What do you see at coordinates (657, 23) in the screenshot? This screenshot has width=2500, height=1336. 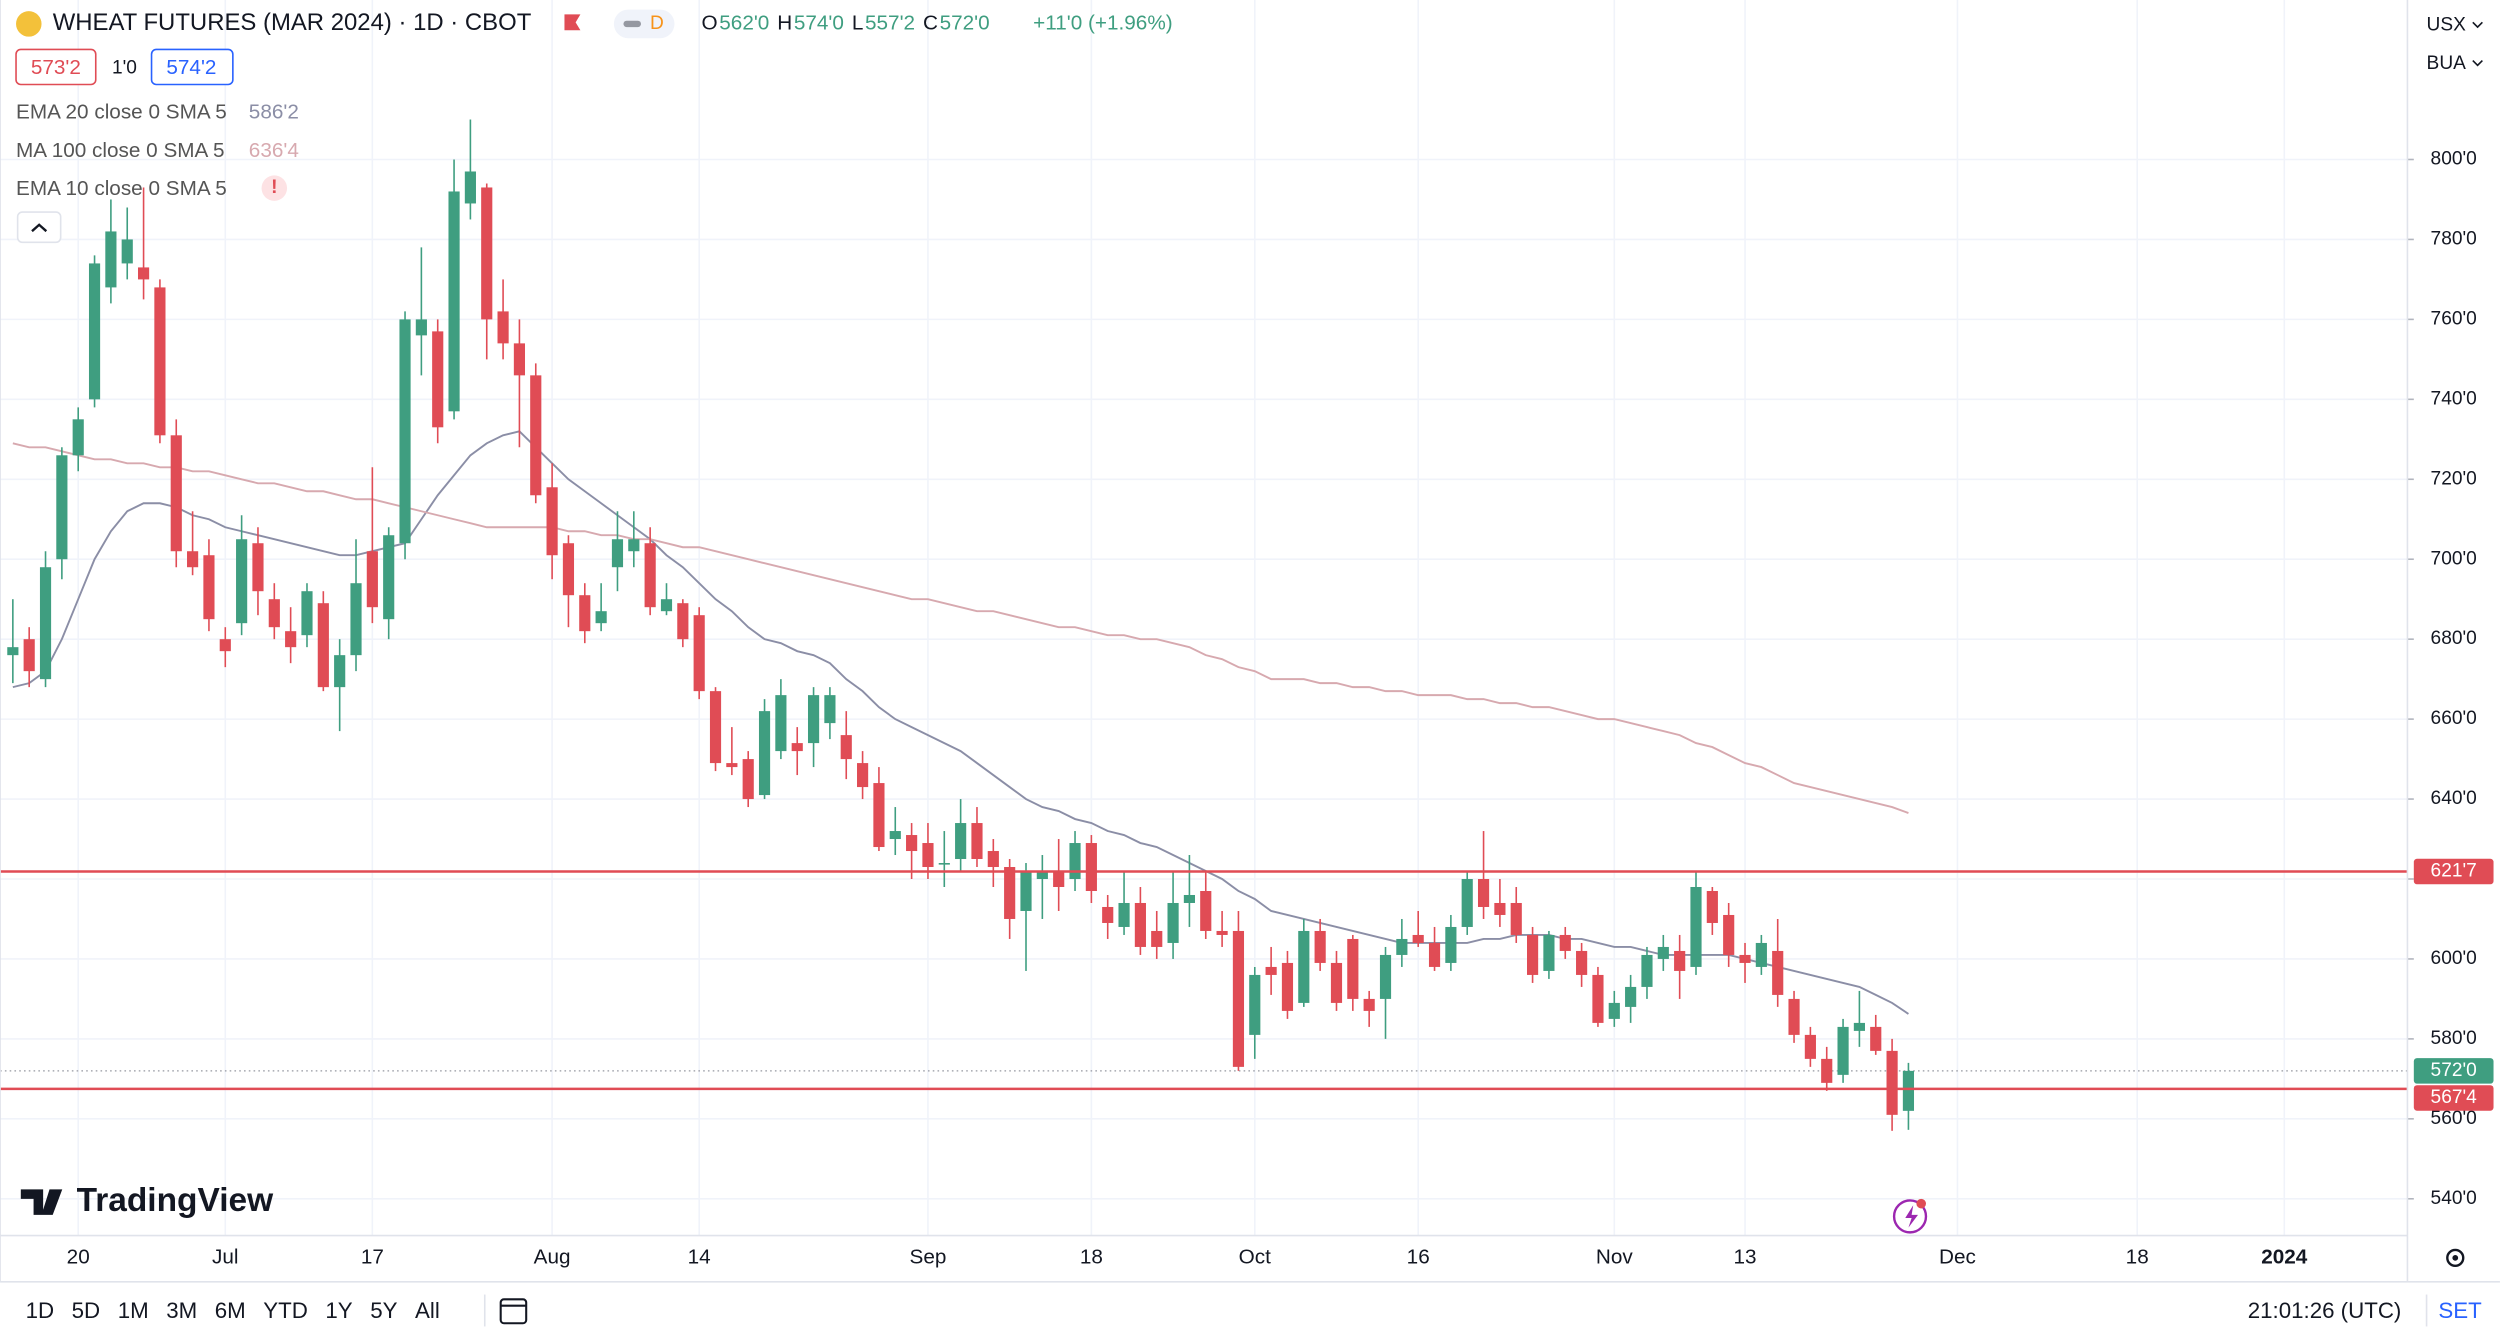 I see `interval-badge: D` at bounding box center [657, 23].